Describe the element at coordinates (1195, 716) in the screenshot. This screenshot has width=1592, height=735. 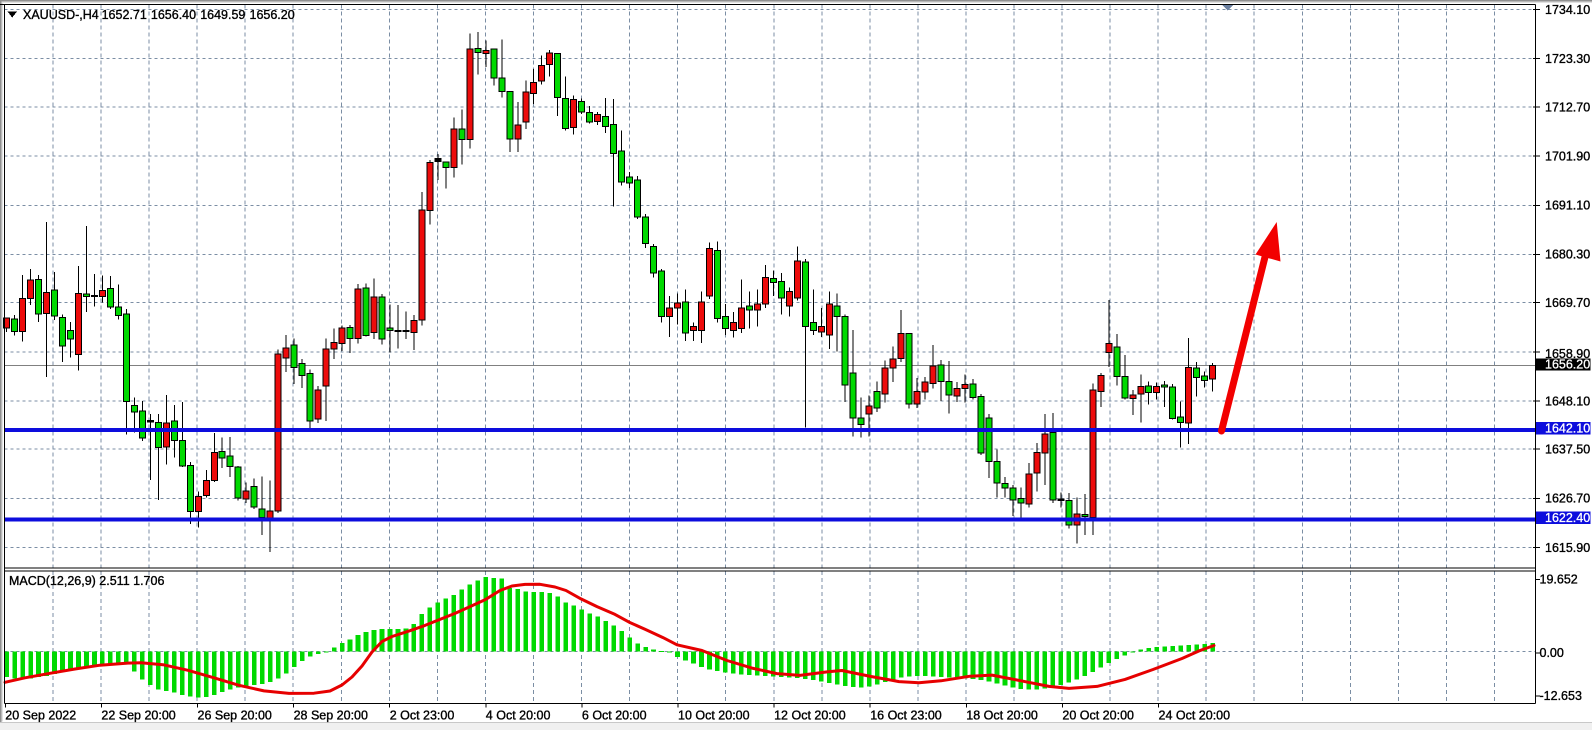
I see `svg-text: 24 Oct 20:00` at that location.